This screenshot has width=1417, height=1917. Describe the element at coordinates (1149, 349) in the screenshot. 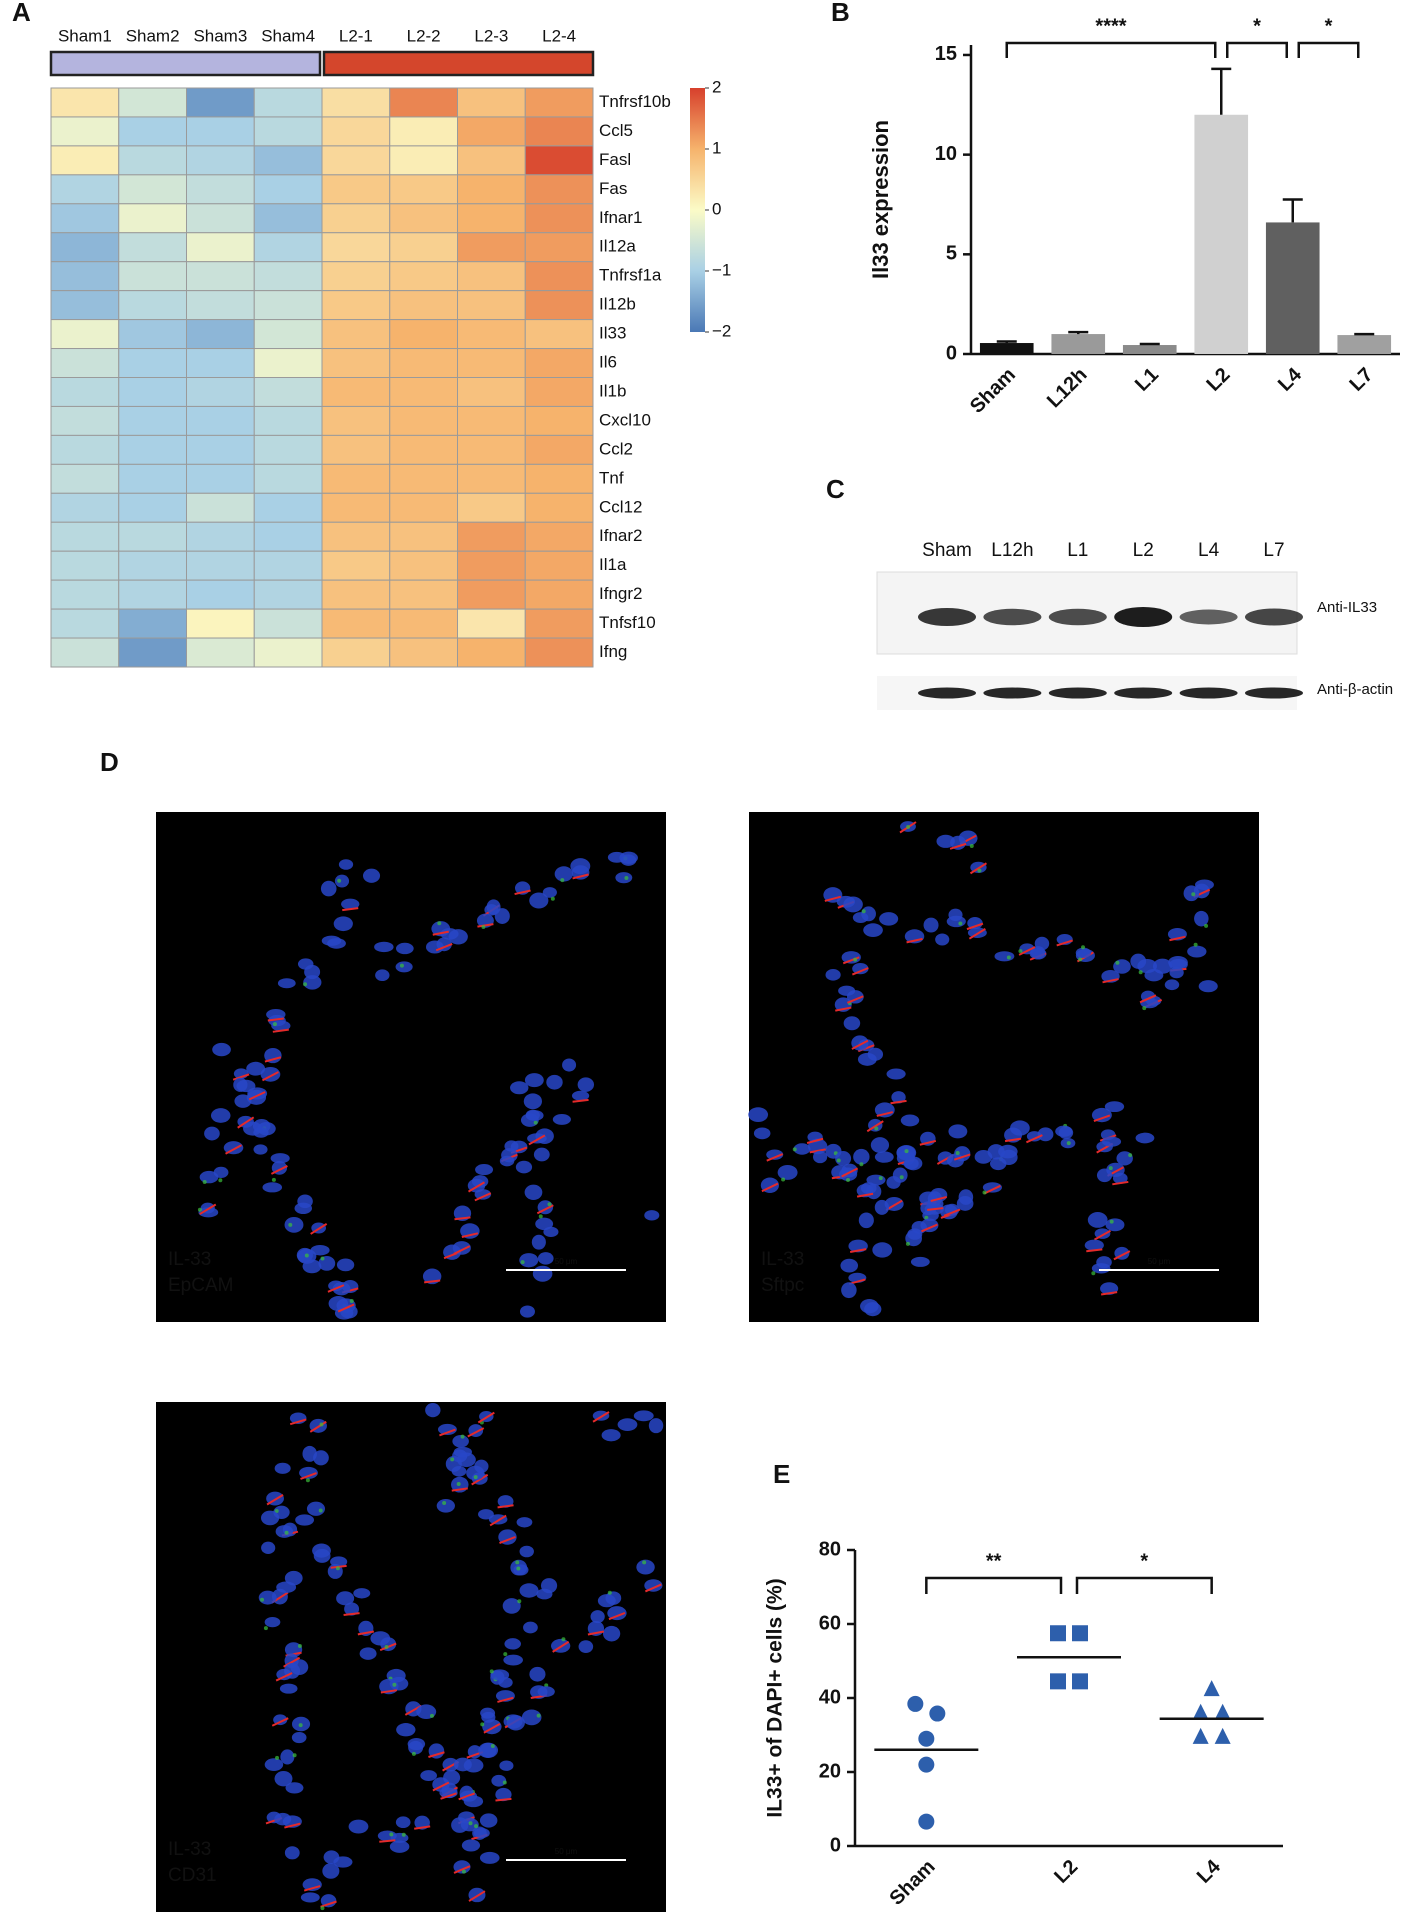

I see `bar` at that location.